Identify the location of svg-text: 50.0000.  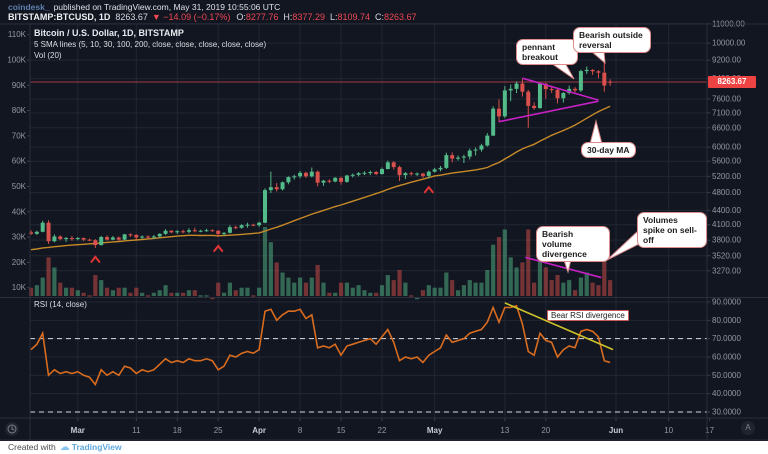
(726, 375).